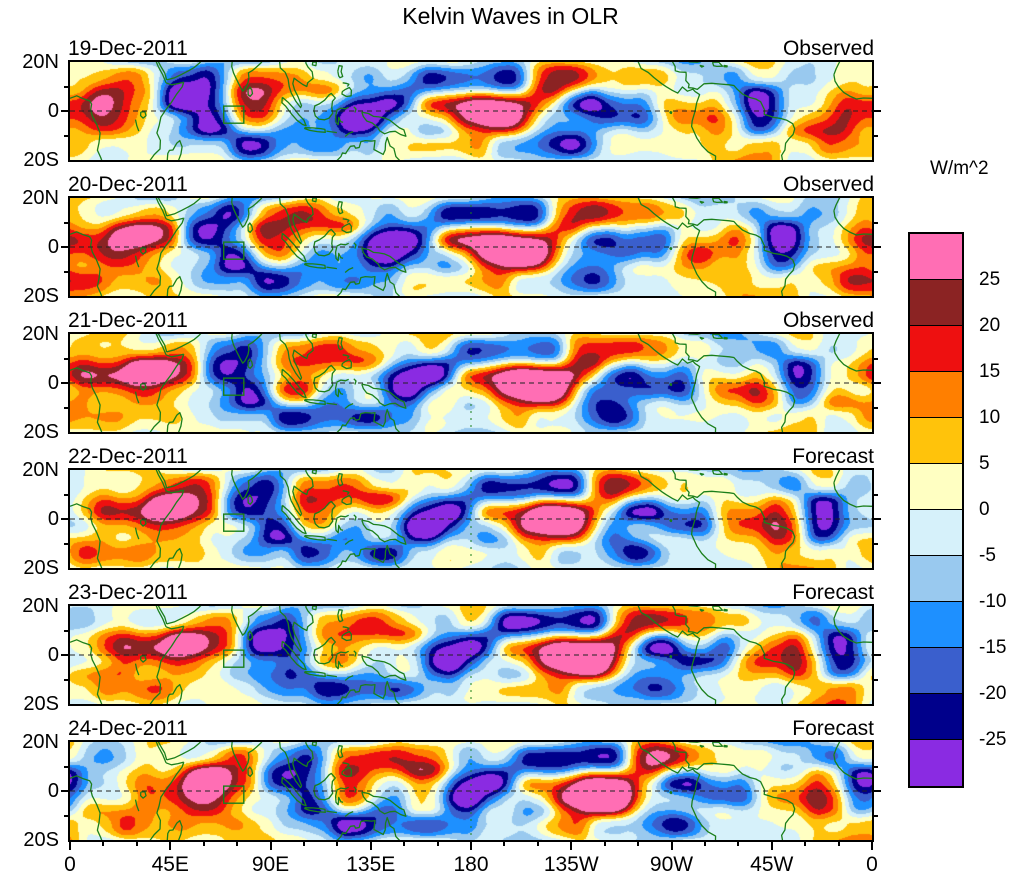  I want to click on panel-date-label: 24-Dec-2011, so click(128, 728).